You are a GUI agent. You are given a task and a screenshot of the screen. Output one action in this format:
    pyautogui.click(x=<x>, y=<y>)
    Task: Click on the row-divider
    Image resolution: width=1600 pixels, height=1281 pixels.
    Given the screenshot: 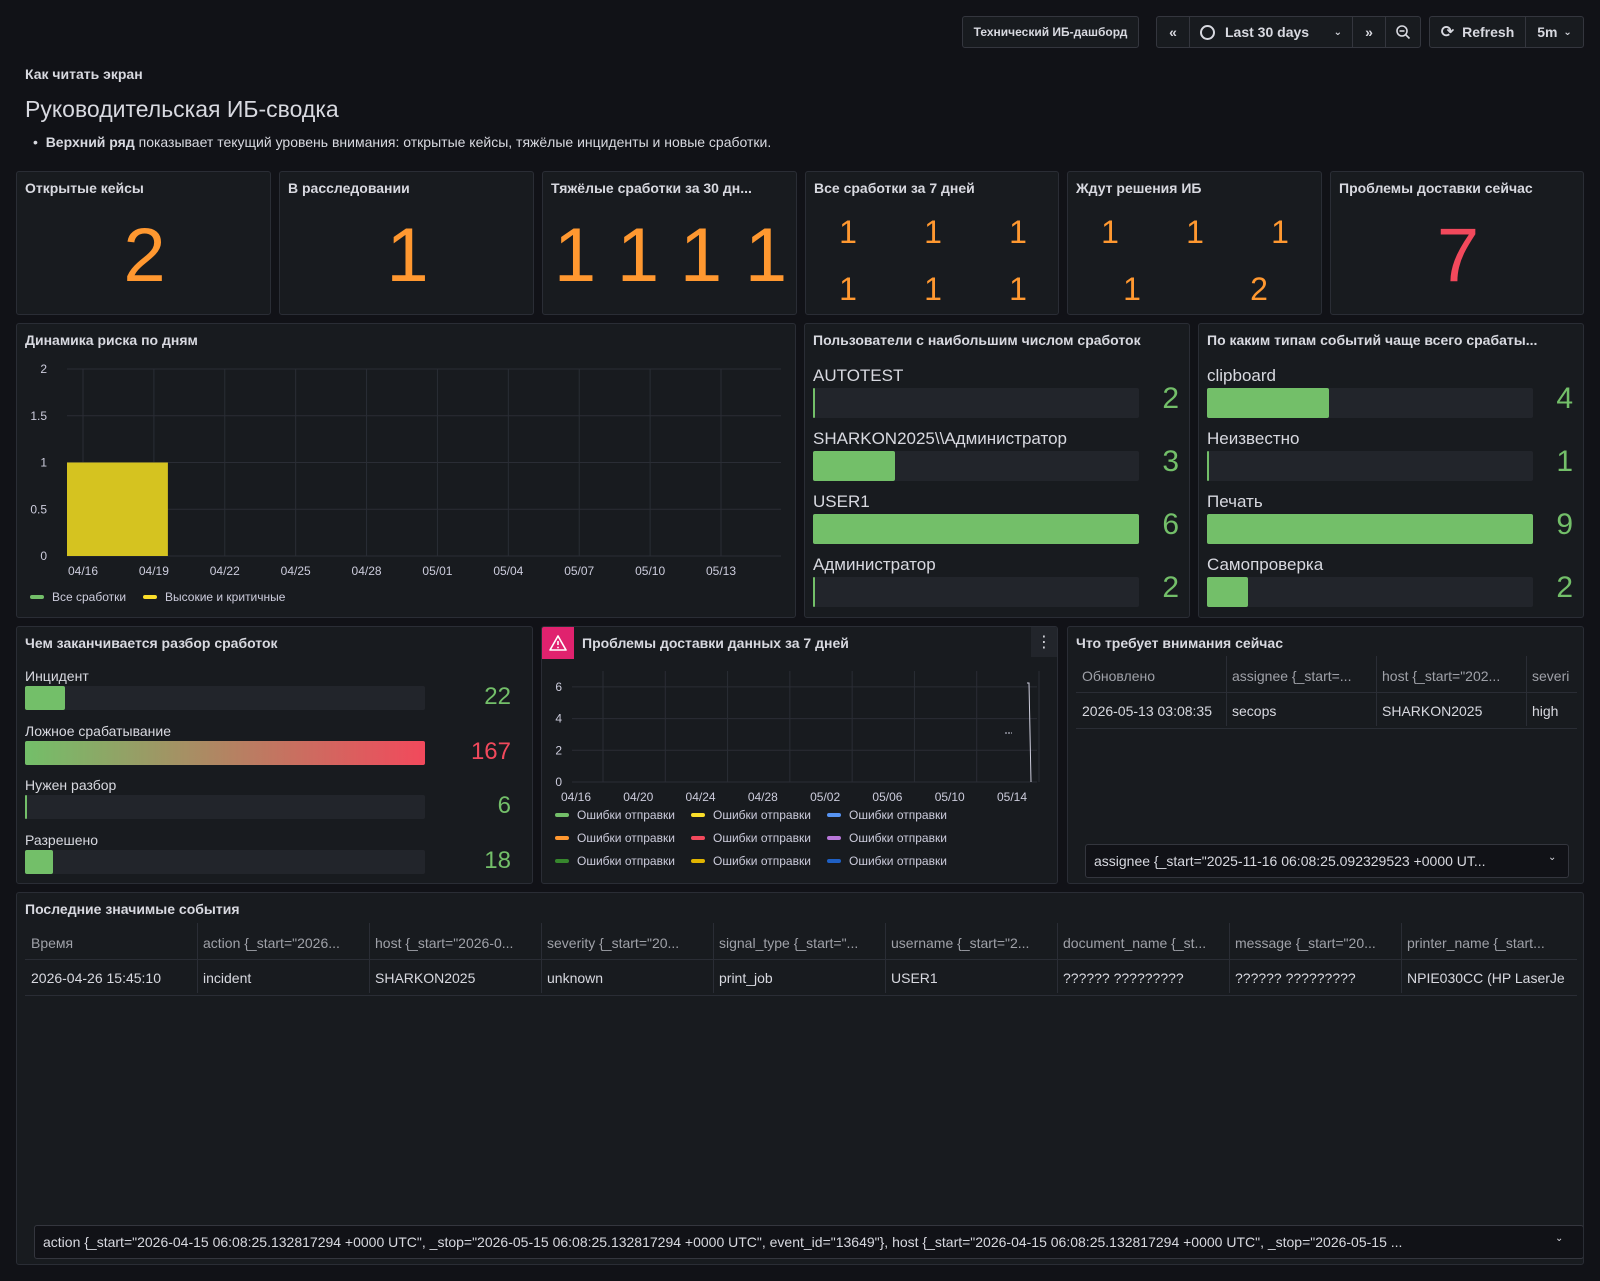 What is the action you would take?
    pyautogui.click(x=801, y=995)
    